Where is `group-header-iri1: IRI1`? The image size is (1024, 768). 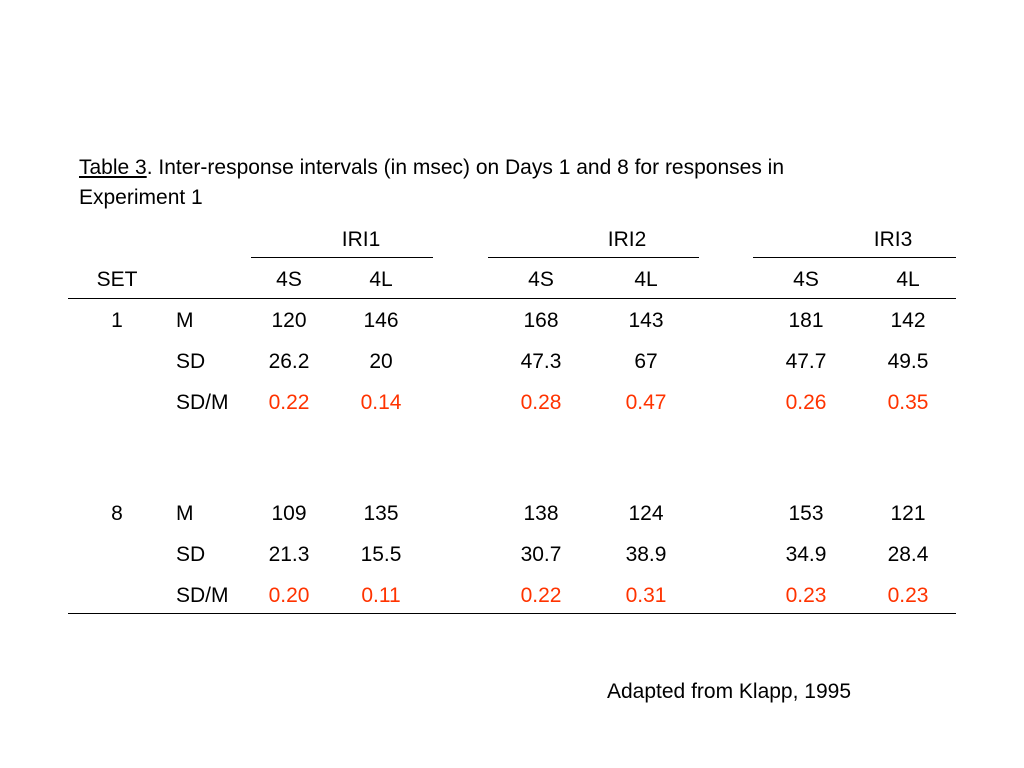
group-header-iri1: IRI1 is located at coordinates (361, 239).